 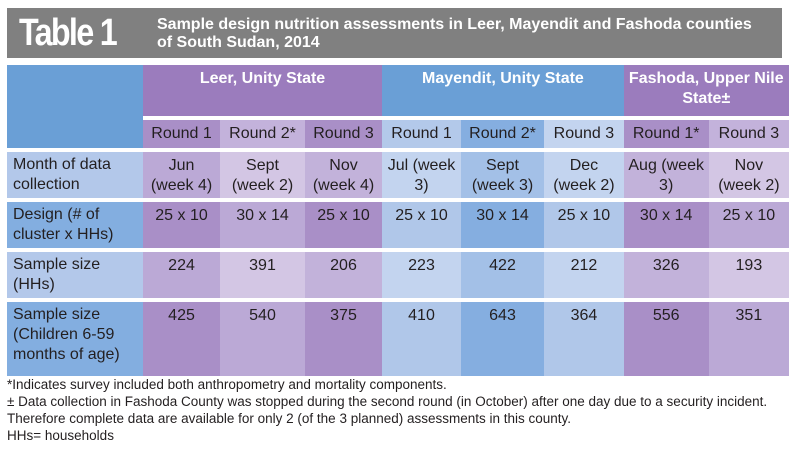 I want to click on table-cell: Jun (week 4), so click(x=181, y=175).